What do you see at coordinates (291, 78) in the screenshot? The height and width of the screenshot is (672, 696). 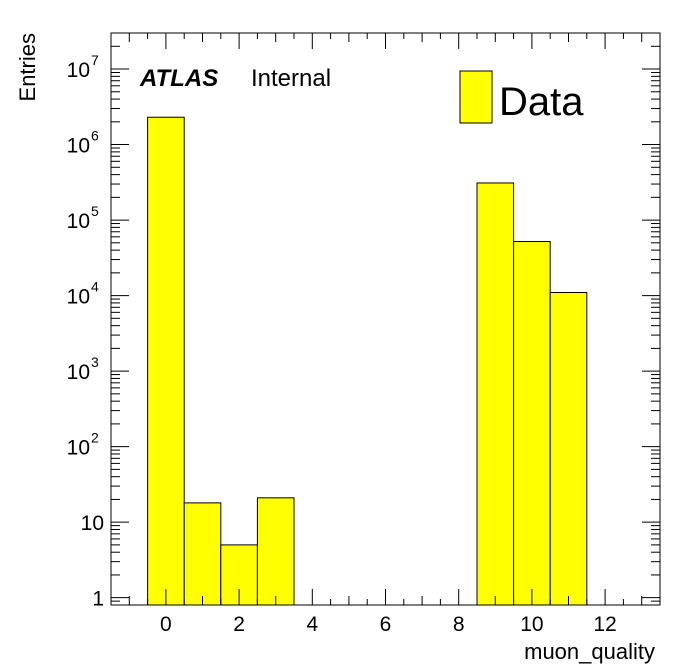 I see `internal-label: Internal` at bounding box center [291, 78].